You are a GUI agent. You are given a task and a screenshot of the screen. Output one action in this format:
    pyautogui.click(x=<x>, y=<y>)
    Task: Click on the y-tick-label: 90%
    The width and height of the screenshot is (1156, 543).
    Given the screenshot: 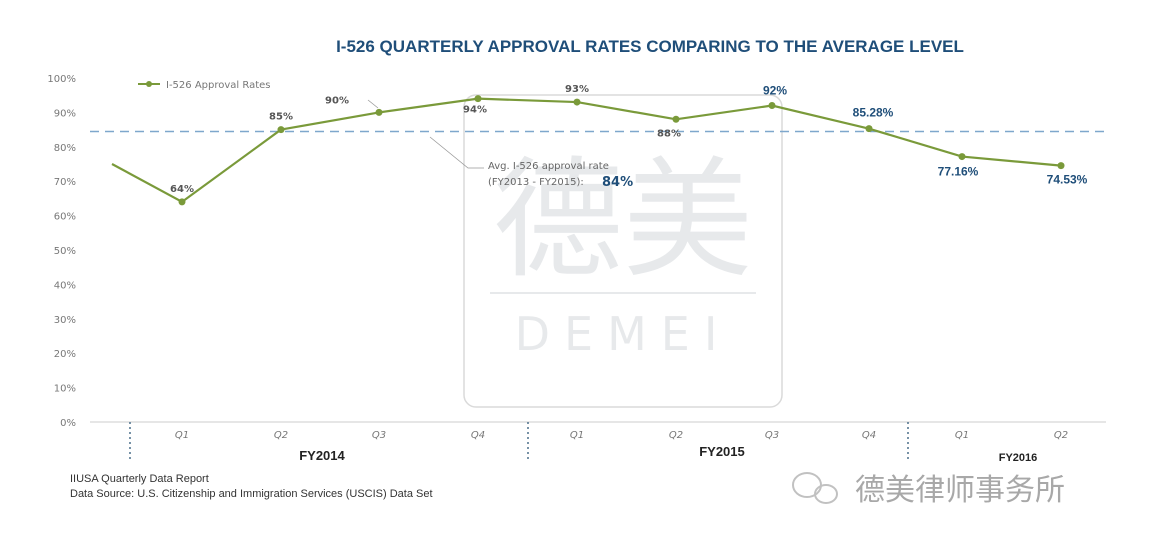 What is the action you would take?
    pyautogui.click(x=65, y=113)
    